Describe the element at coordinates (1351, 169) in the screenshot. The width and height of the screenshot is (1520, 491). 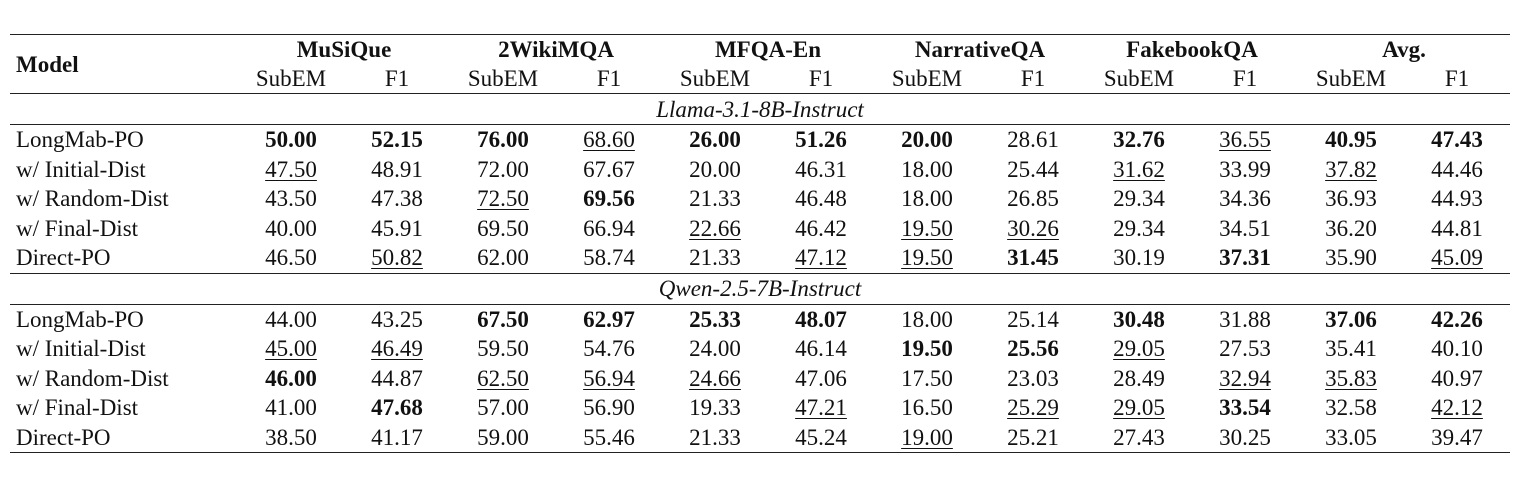
I see `cell-value: 37.82` at that location.